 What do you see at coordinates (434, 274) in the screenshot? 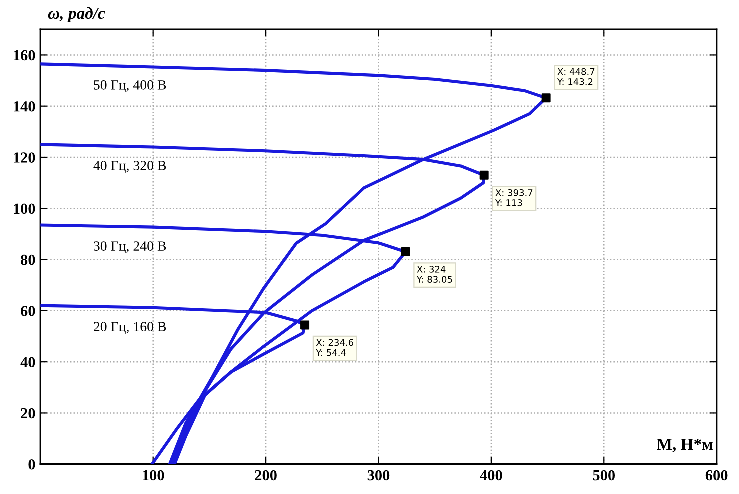
I see `annotation: X: 324 Y: 83.05` at bounding box center [434, 274].